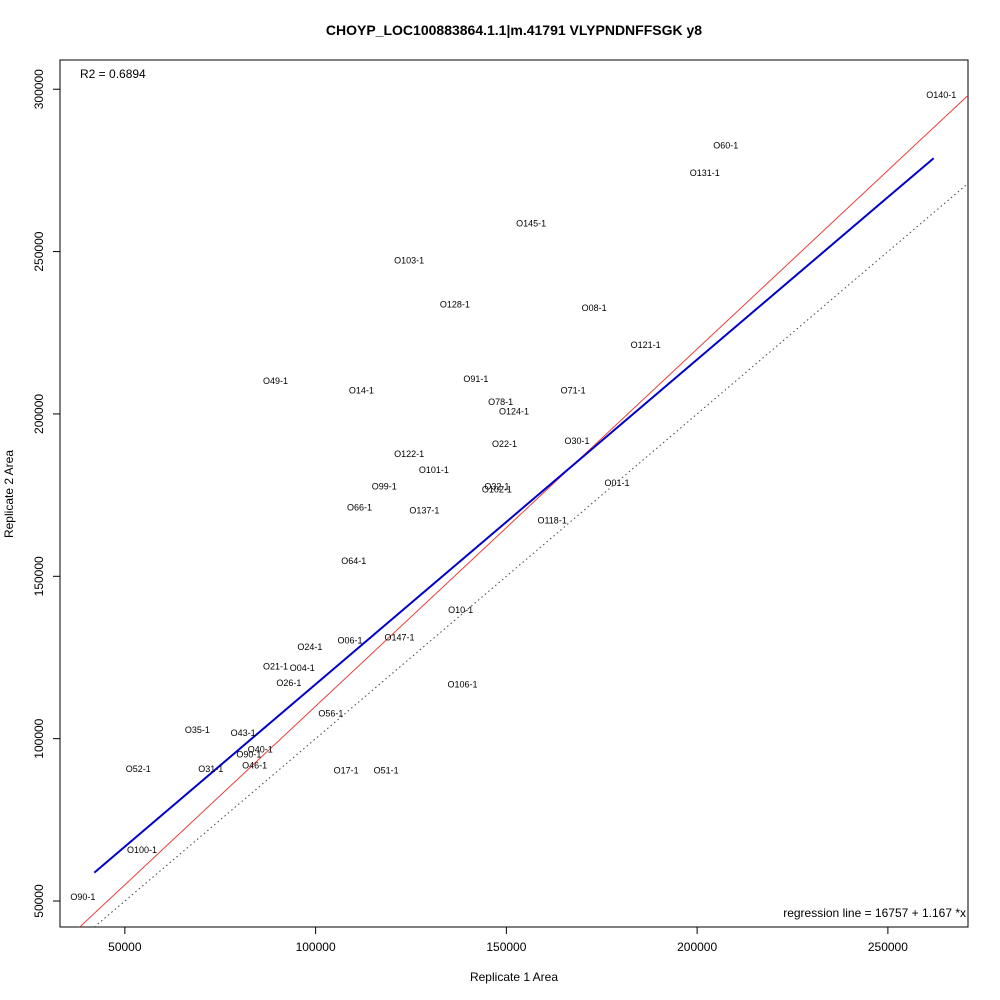 The height and width of the screenshot is (1000, 1000). What do you see at coordinates (646, 345) in the screenshot?
I see `point-label: O121-1` at bounding box center [646, 345].